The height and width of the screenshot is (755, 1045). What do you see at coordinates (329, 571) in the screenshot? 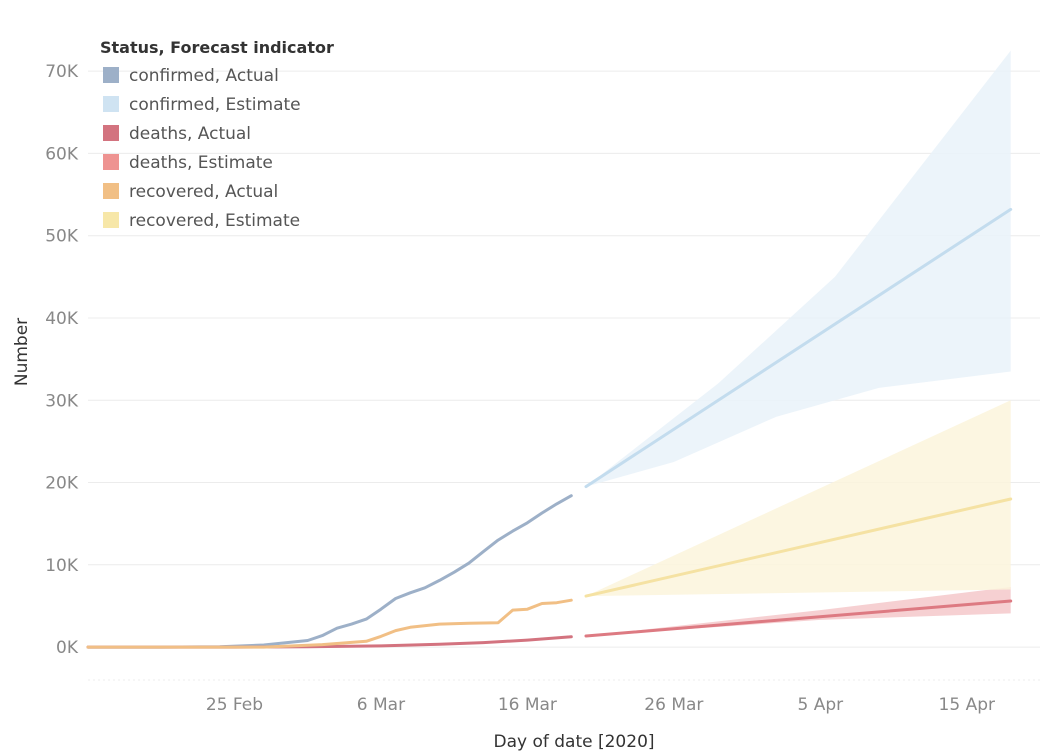
I see `line-confirmed-actual` at bounding box center [329, 571].